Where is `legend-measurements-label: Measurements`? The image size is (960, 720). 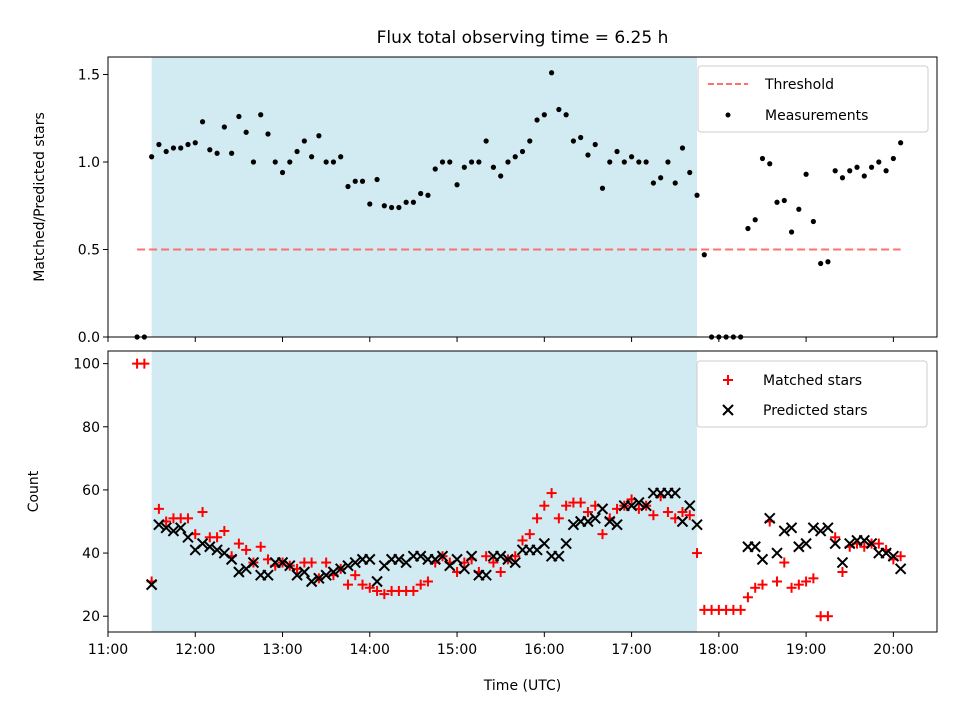
legend-measurements-label: Measurements is located at coordinates (816, 116).